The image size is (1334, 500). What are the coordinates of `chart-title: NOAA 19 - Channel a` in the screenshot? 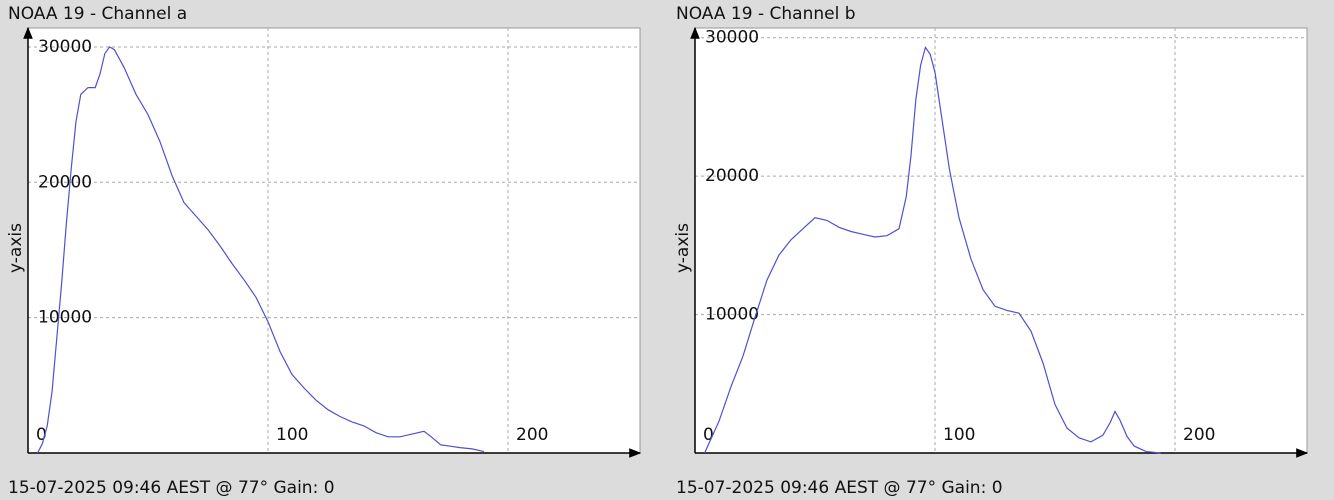 It's located at (97, 14).